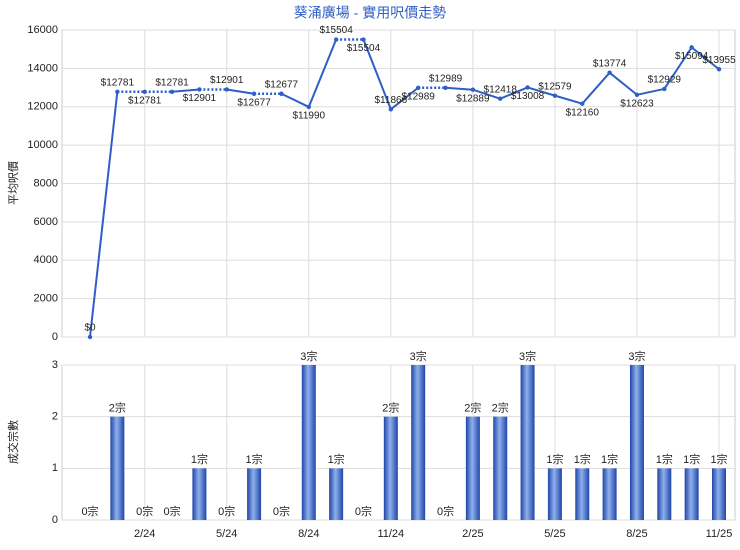 The height and width of the screenshot is (550, 740). Describe the element at coordinates (665, 80) in the screenshot. I see `data-label: $12929` at that location.